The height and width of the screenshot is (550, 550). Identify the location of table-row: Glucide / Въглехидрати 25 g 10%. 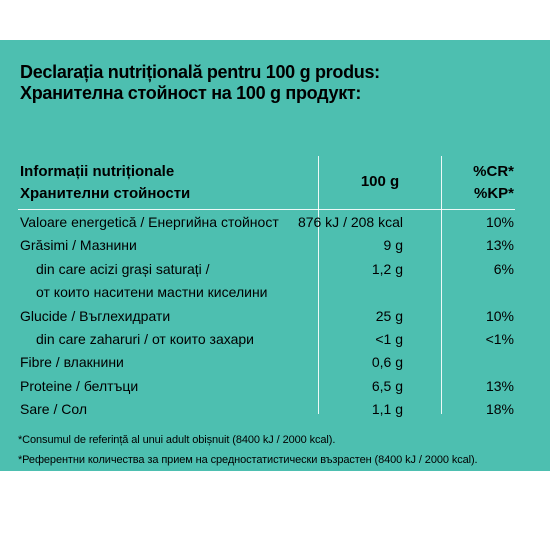
(275, 316).